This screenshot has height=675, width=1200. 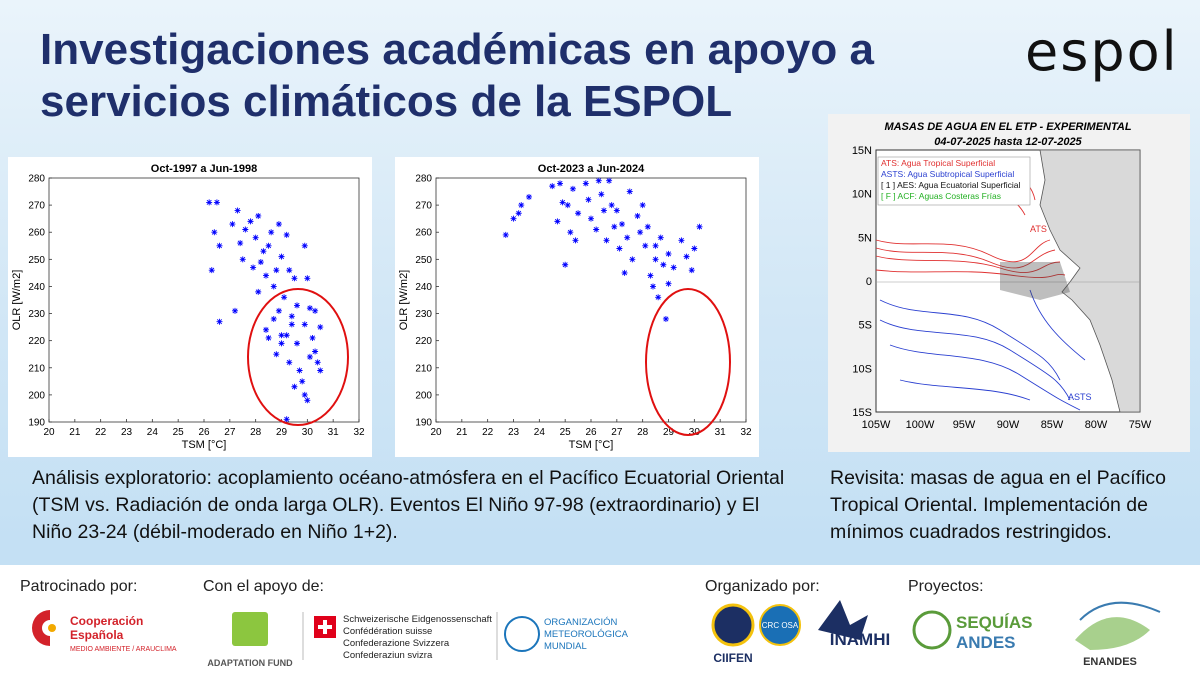 What do you see at coordinates (250, 629) in the screenshot?
I see `adaptation-icon` at bounding box center [250, 629].